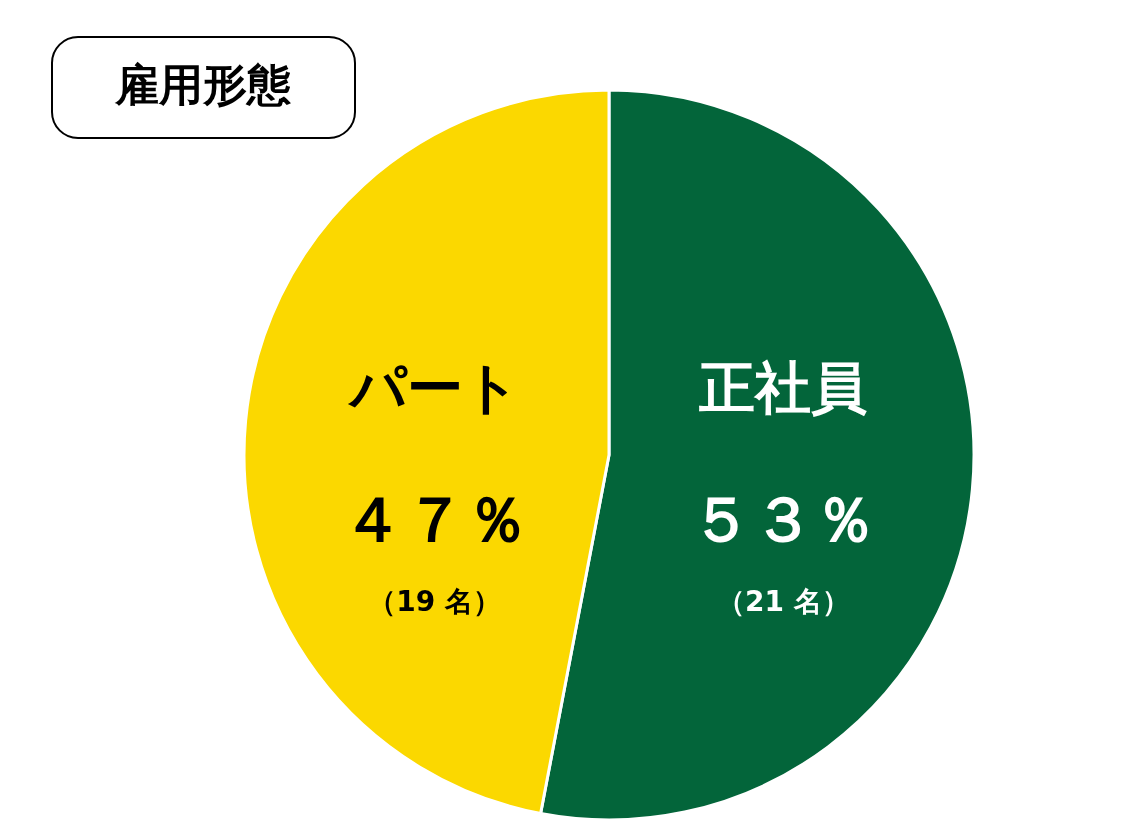  Describe the element at coordinates (783, 388) in the screenshot. I see `slice-label: 正社員` at that location.